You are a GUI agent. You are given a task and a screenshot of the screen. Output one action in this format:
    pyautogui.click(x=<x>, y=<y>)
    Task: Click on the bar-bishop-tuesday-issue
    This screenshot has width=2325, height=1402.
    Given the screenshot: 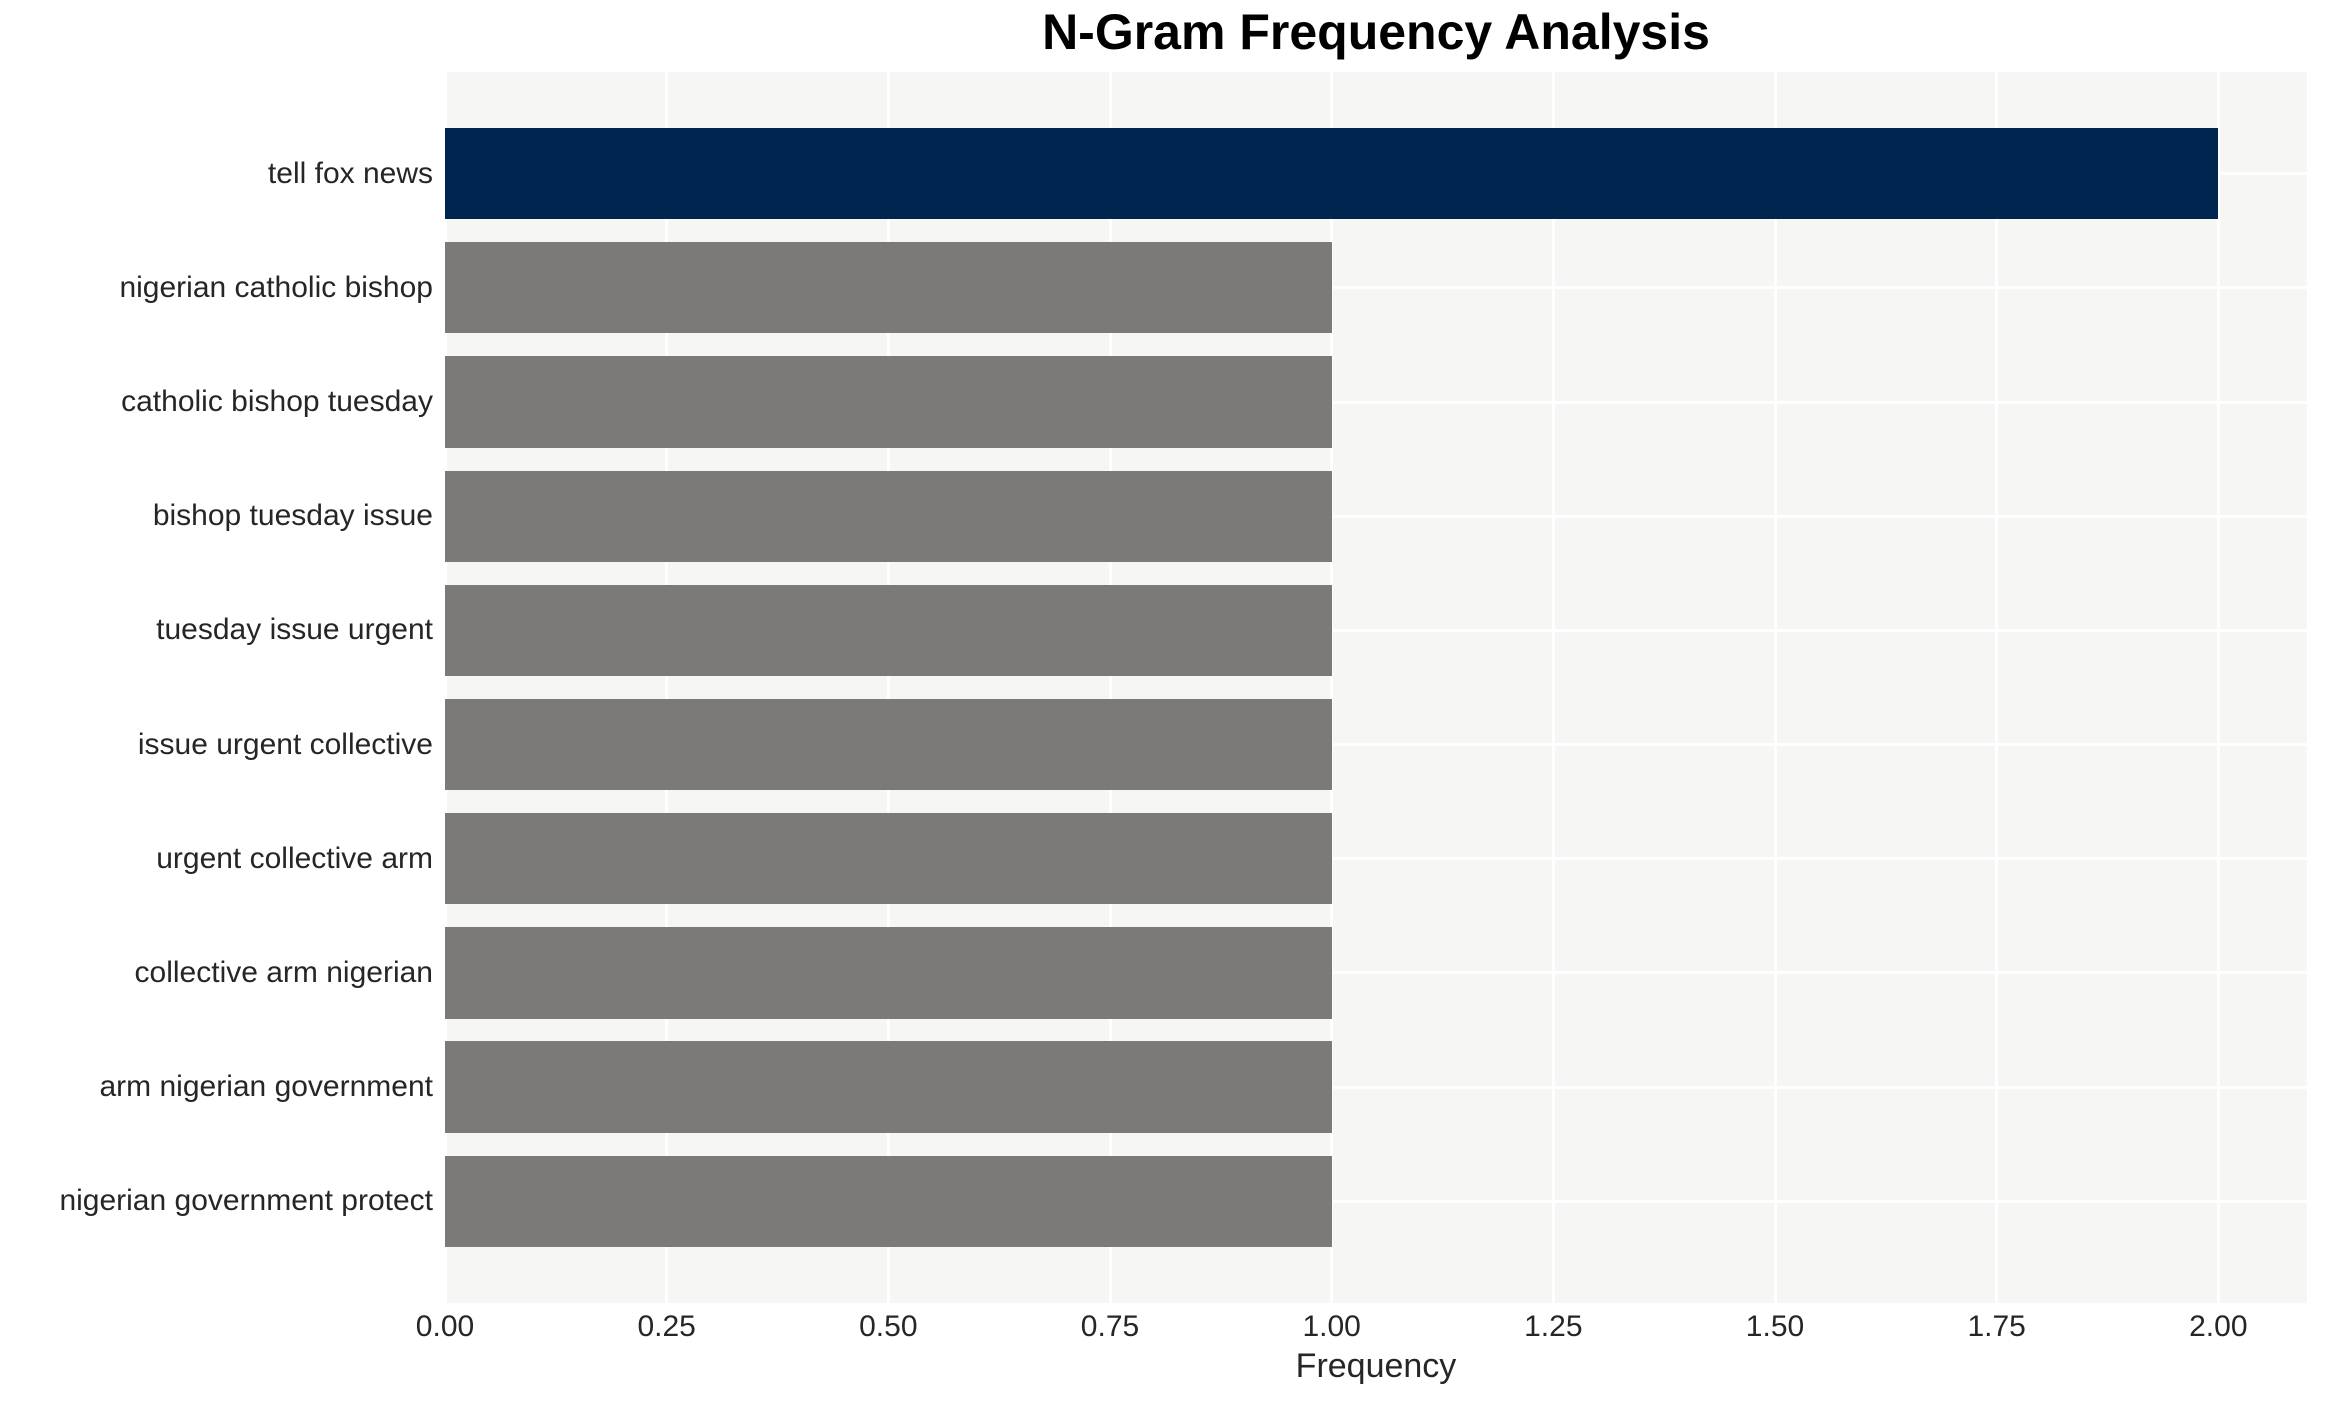 What is the action you would take?
    pyautogui.click(x=888, y=516)
    